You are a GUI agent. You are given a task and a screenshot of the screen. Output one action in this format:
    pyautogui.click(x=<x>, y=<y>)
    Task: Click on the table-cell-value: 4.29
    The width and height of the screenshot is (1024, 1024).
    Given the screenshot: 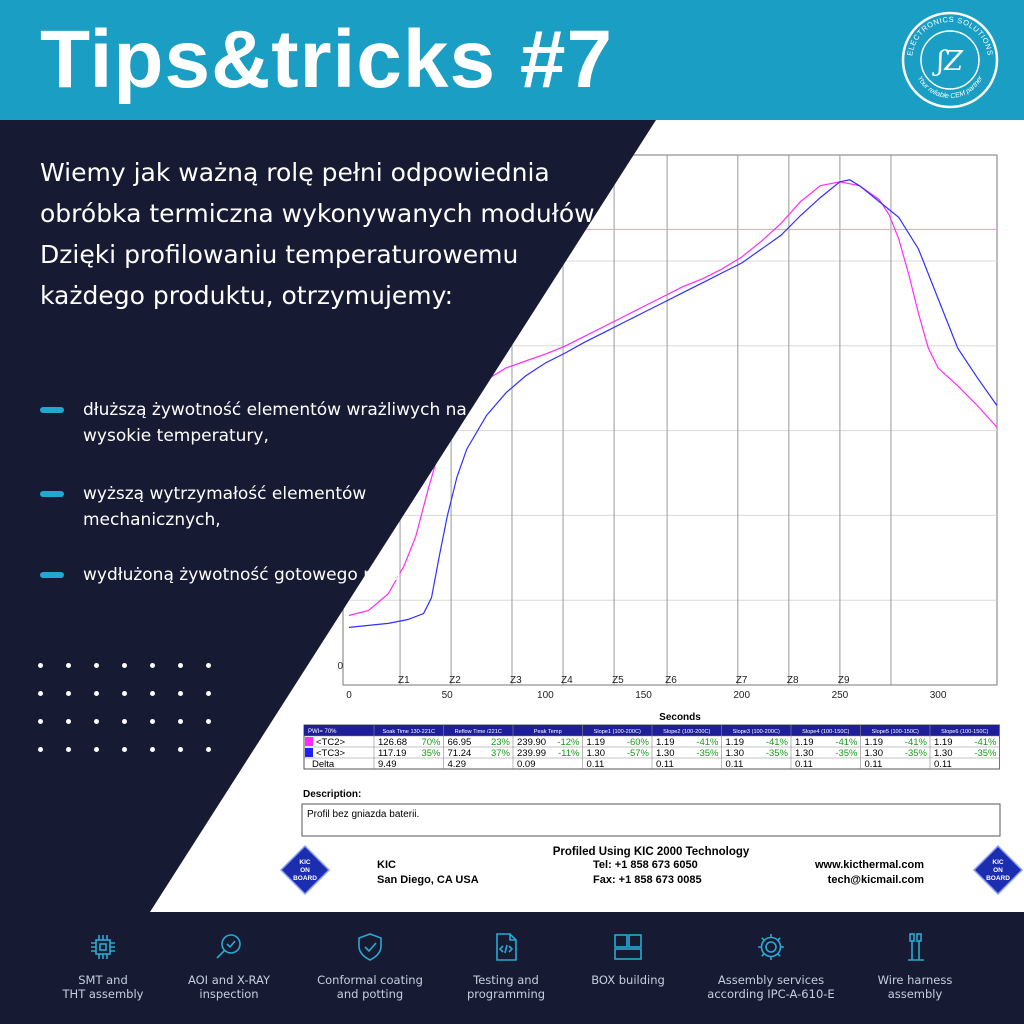 What is the action you would take?
    pyautogui.click(x=457, y=764)
    